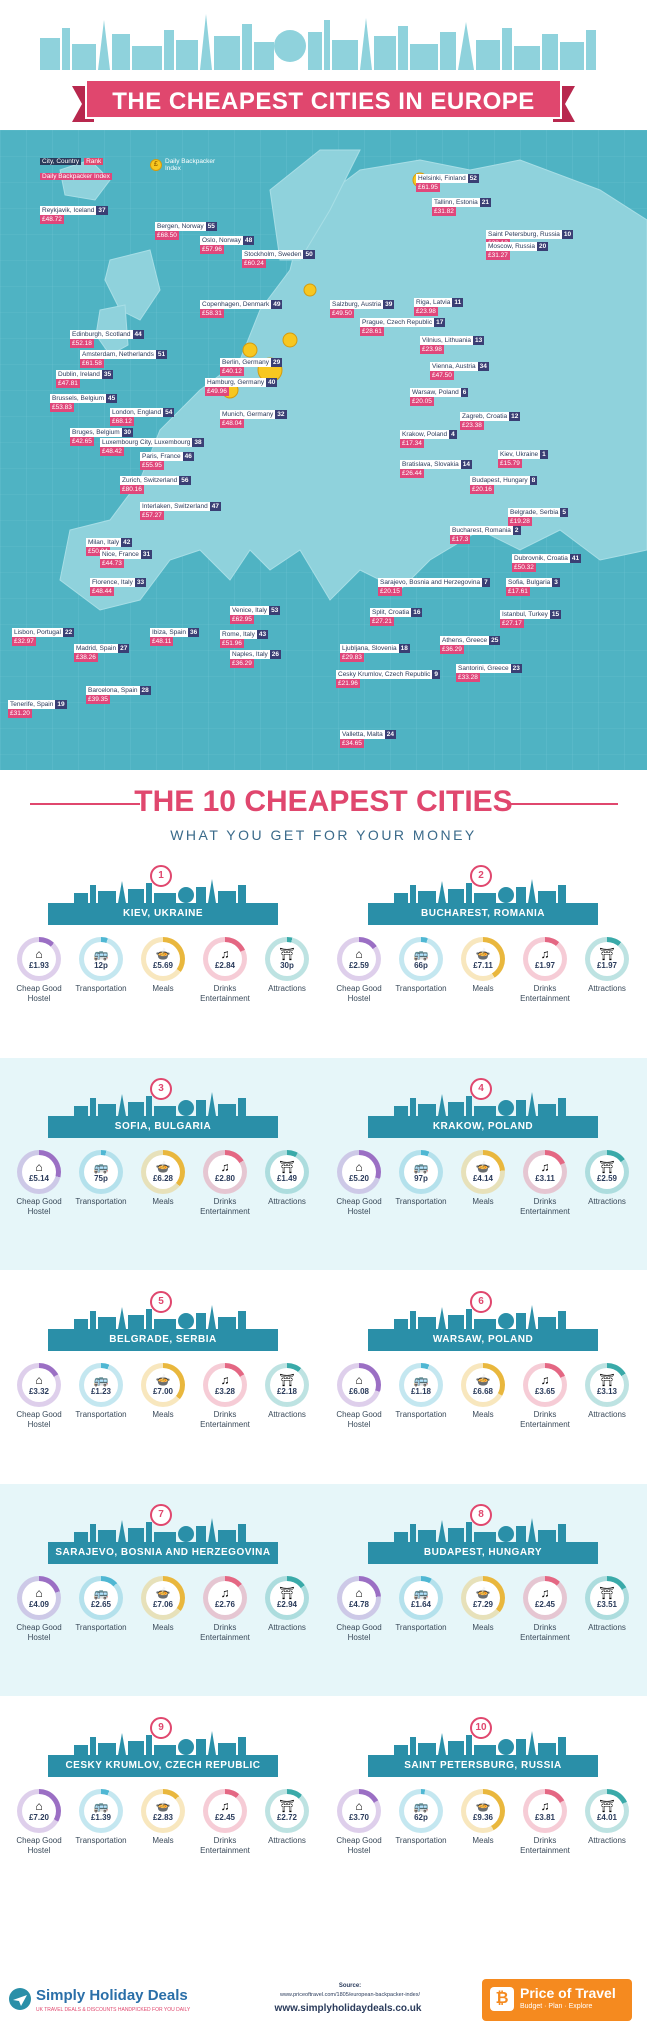 Image resolution: width=647 pixels, height=2040 pixels. What do you see at coordinates (483, 914) in the screenshot?
I see `city-banner: BUCHAREST, ROMANIA` at bounding box center [483, 914].